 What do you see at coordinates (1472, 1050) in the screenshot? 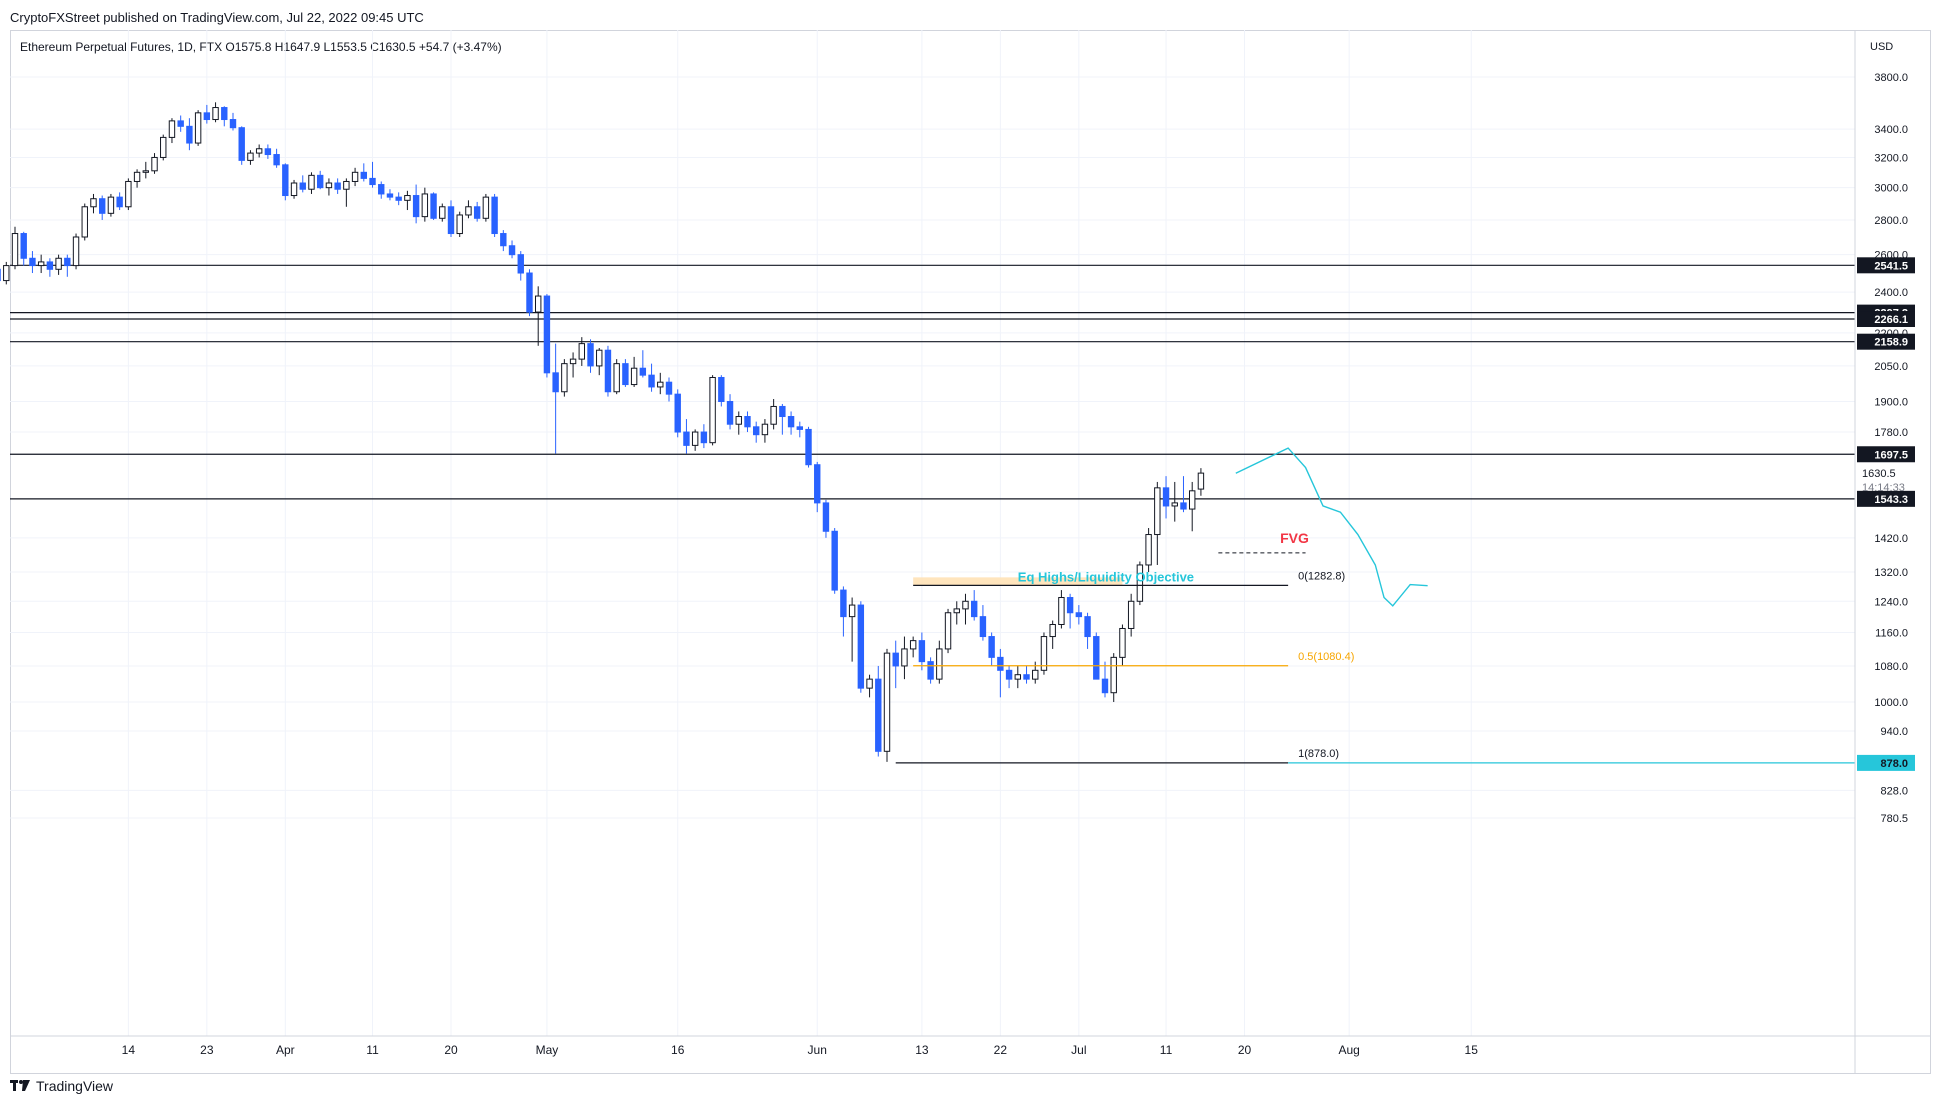
I see `time-tick-label: 15` at bounding box center [1472, 1050].